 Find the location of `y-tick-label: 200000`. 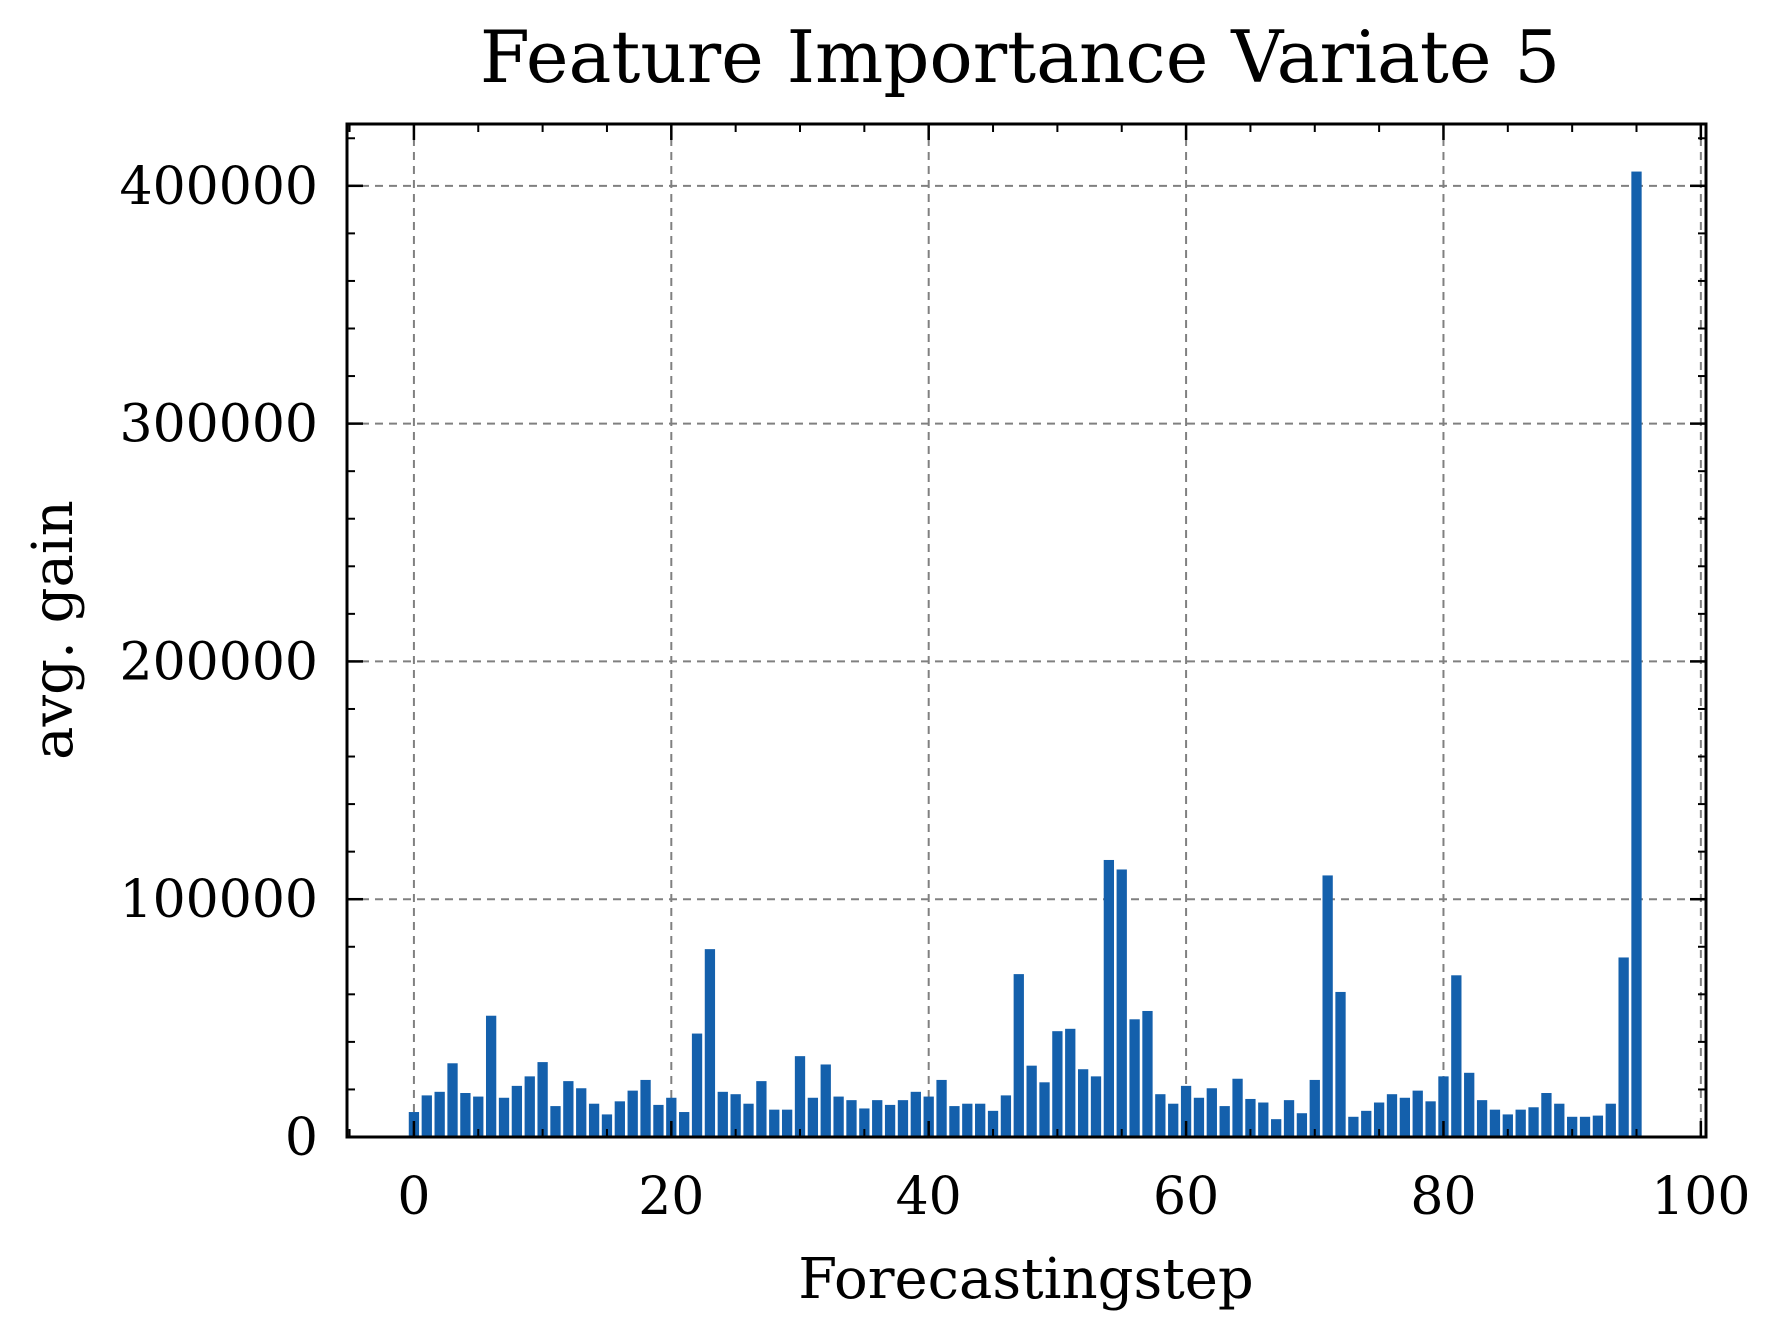

y-tick-label: 200000 is located at coordinates (218, 662).